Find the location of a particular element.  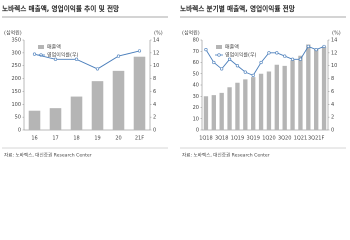

y2-tick-label: 12 is located at coordinates (334, 53).